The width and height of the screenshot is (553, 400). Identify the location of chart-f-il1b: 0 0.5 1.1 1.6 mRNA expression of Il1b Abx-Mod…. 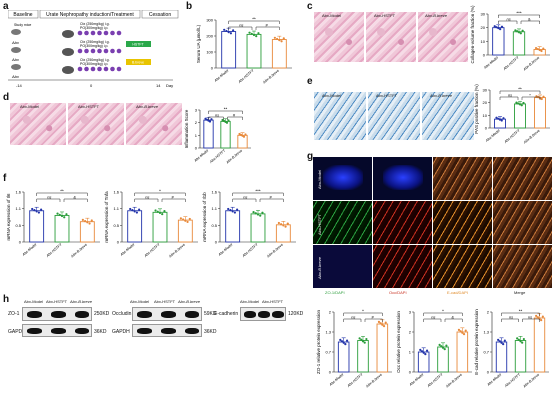
(249, 224).